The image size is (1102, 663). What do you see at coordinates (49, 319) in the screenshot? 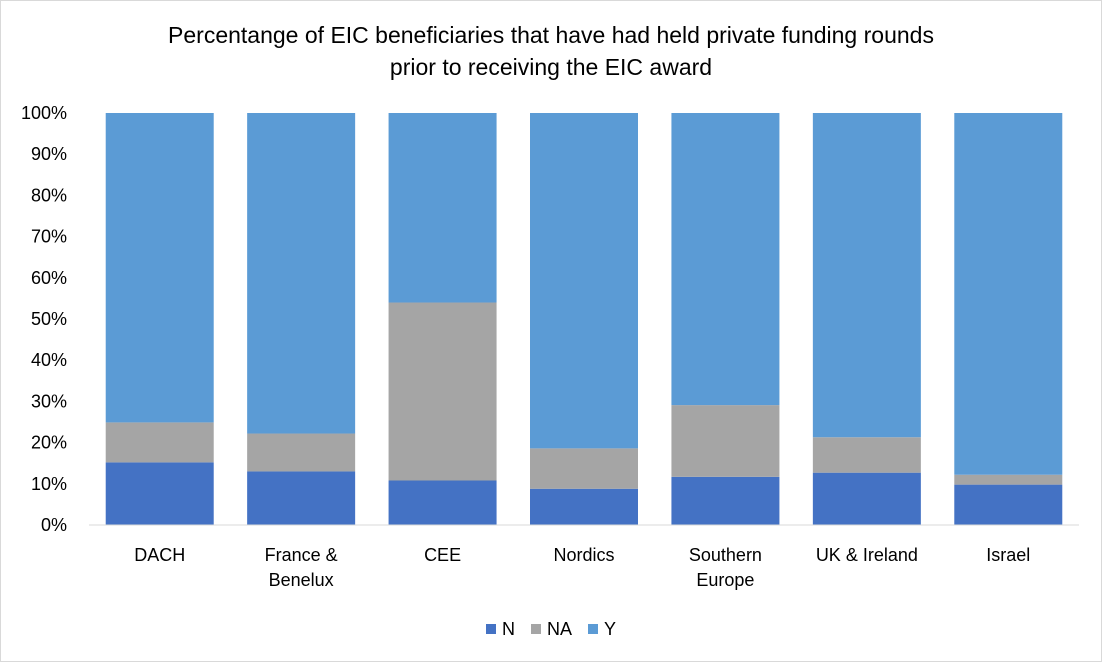
I see `y-tick-label: 50%` at bounding box center [49, 319].